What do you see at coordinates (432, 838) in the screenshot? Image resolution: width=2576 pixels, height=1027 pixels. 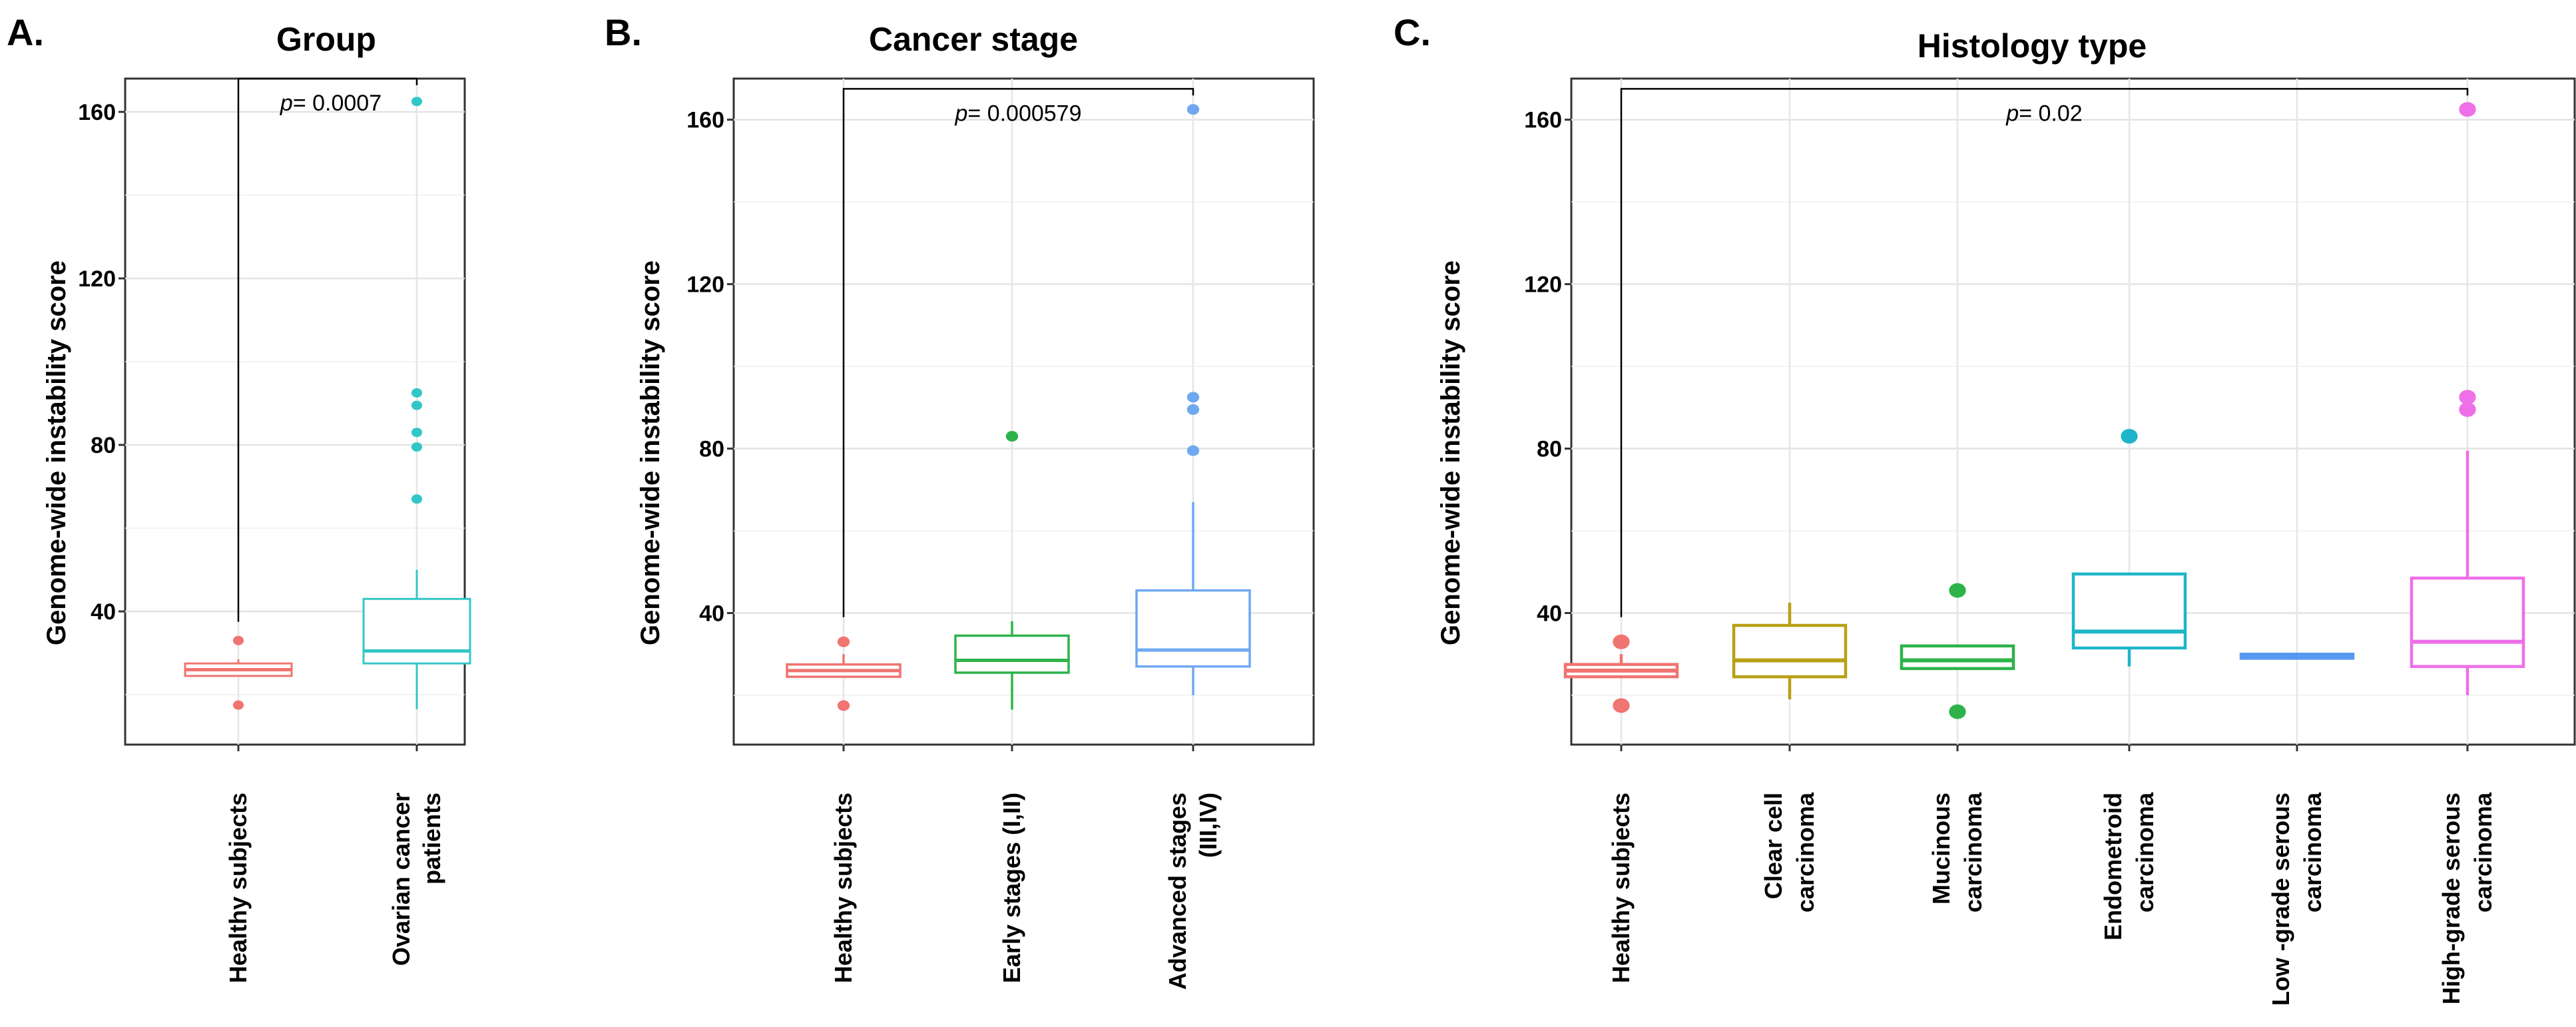 I see `x-tick-label-line: patients` at bounding box center [432, 838].